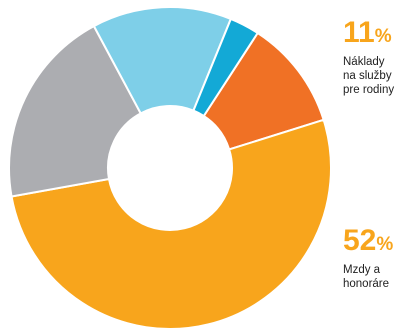  I want to click on callout-services-label-line: Náklady, so click(364, 62).